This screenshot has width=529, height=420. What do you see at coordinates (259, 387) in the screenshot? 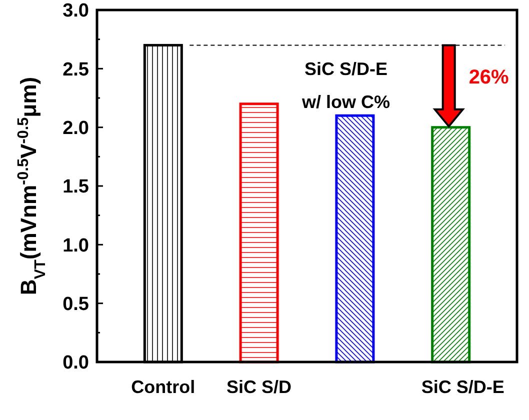
I see `x-tick-label: SiC S/D` at bounding box center [259, 387].